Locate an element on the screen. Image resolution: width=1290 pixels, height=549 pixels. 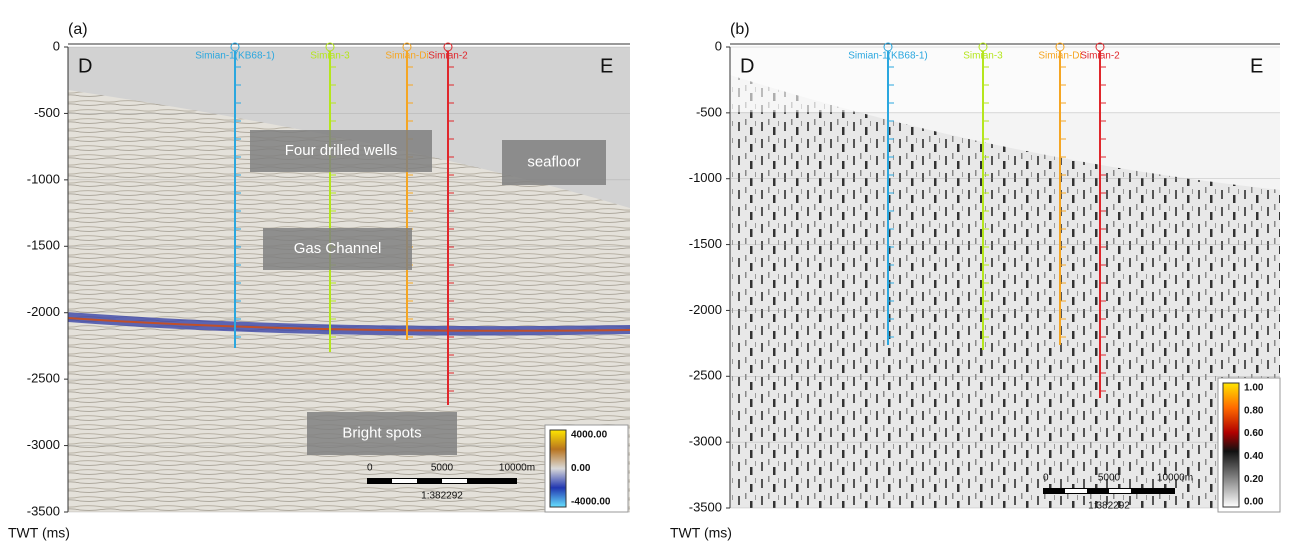
panel-label: (b) is located at coordinates (740, 29).